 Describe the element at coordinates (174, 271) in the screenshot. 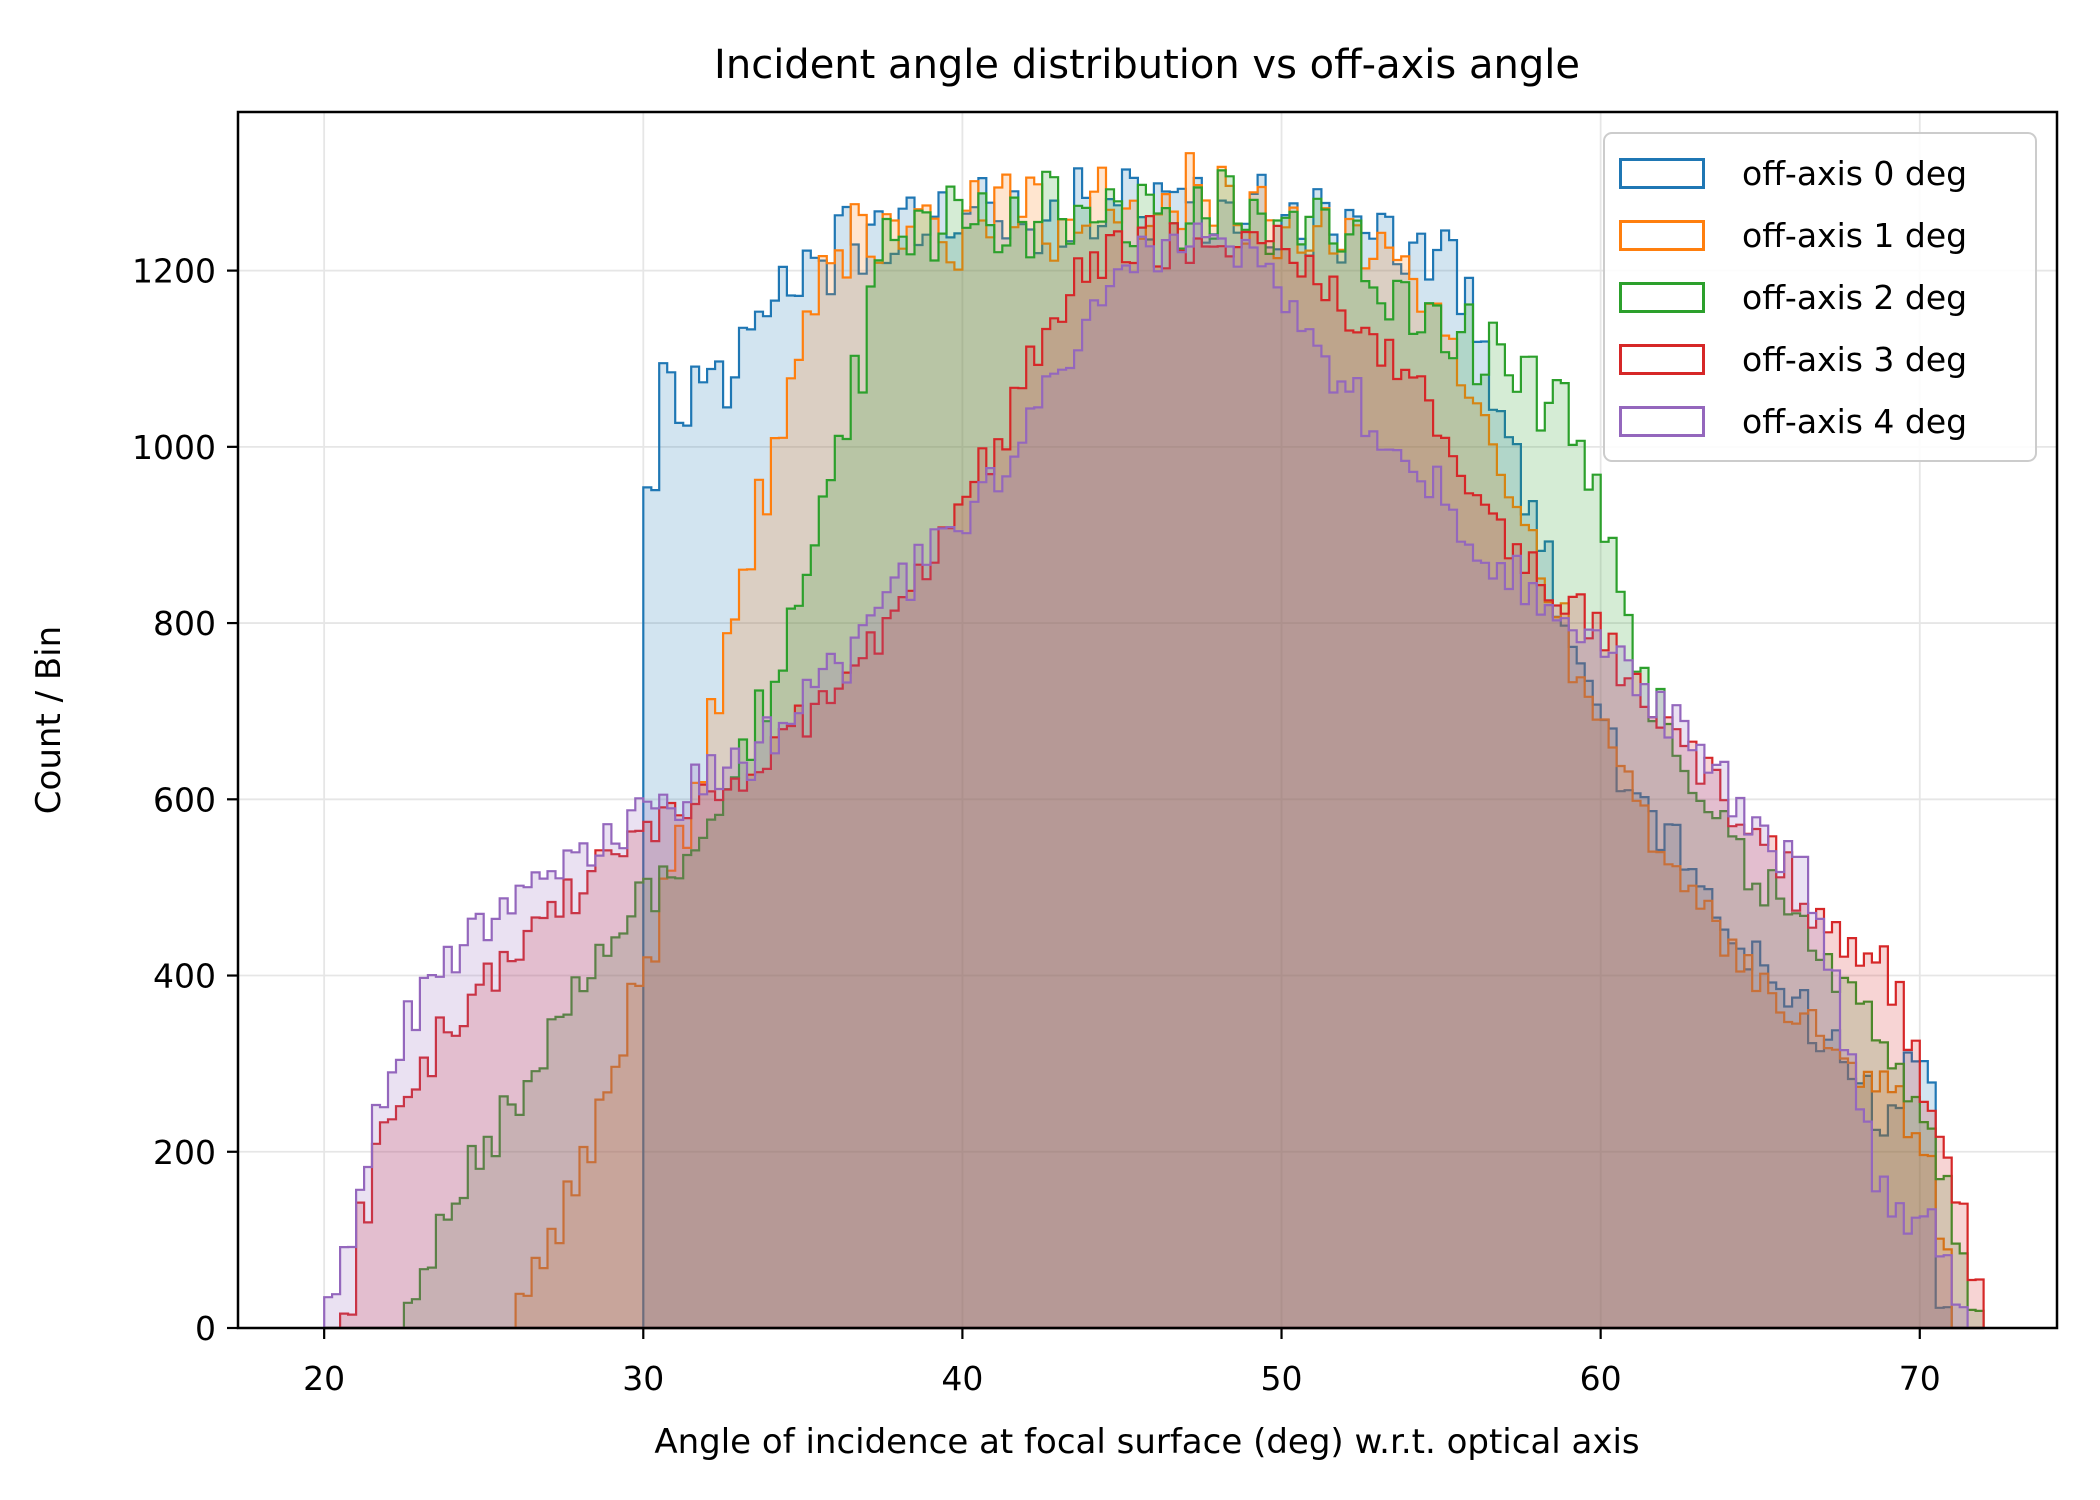

I see `y-tick-label: 1200` at that location.